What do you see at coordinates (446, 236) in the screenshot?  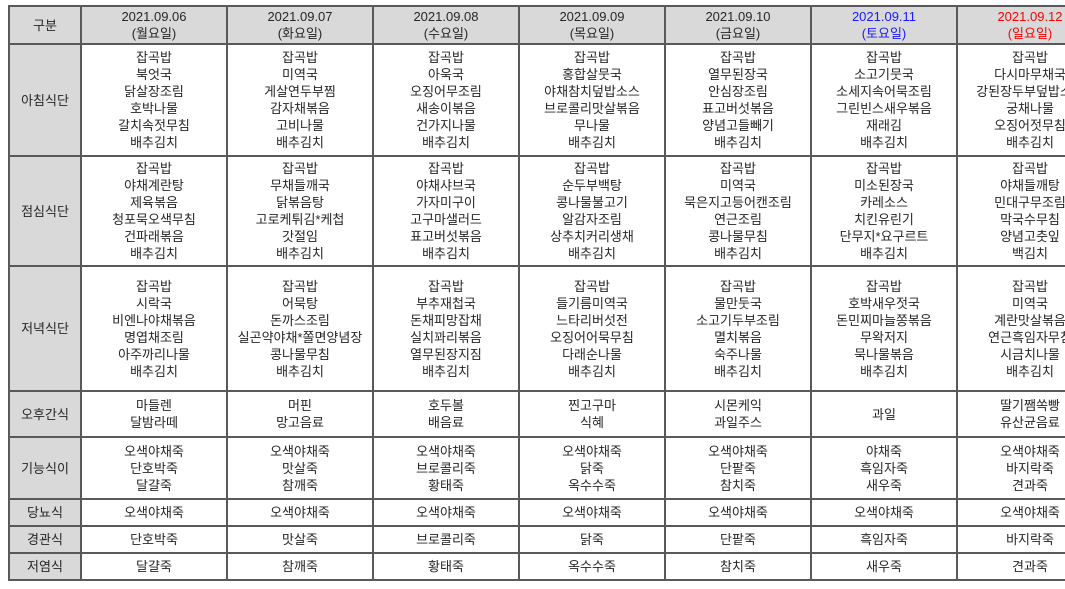 I see `menu-item: 표고버섯볶음` at bounding box center [446, 236].